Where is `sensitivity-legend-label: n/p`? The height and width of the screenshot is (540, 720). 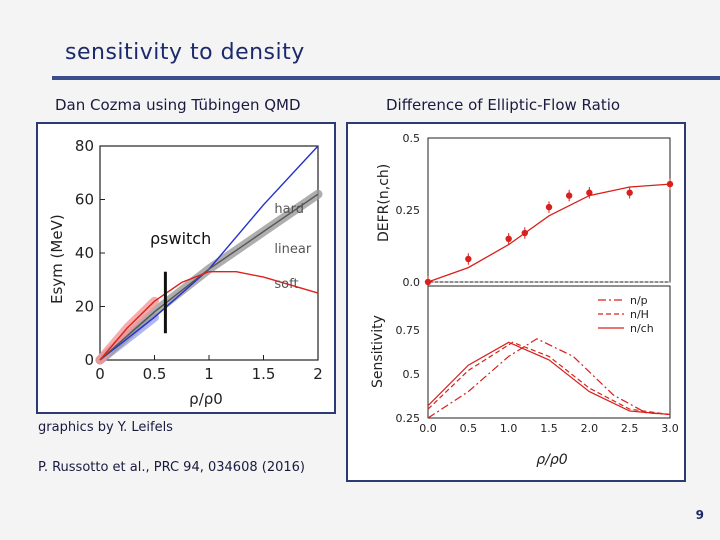
sensitivity-legend-label: n/p is located at coordinates (639, 300).